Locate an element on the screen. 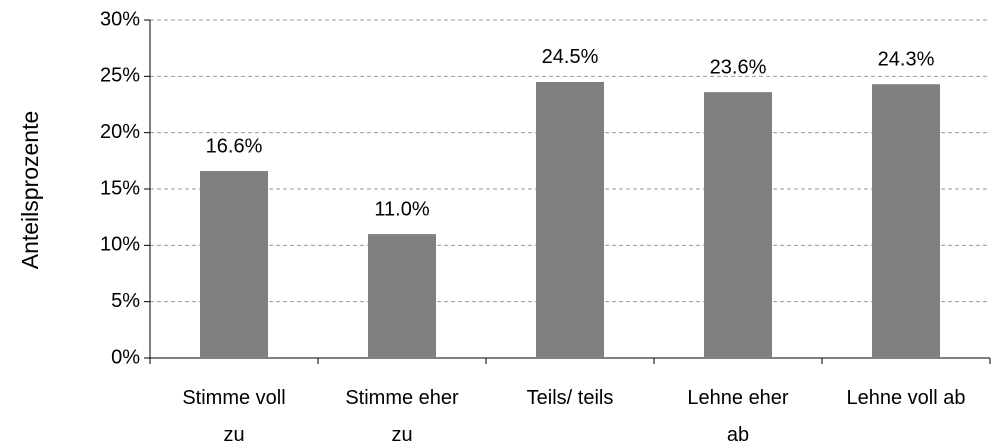  x-tick-label: Lehne voll ab is located at coordinates (906, 398).